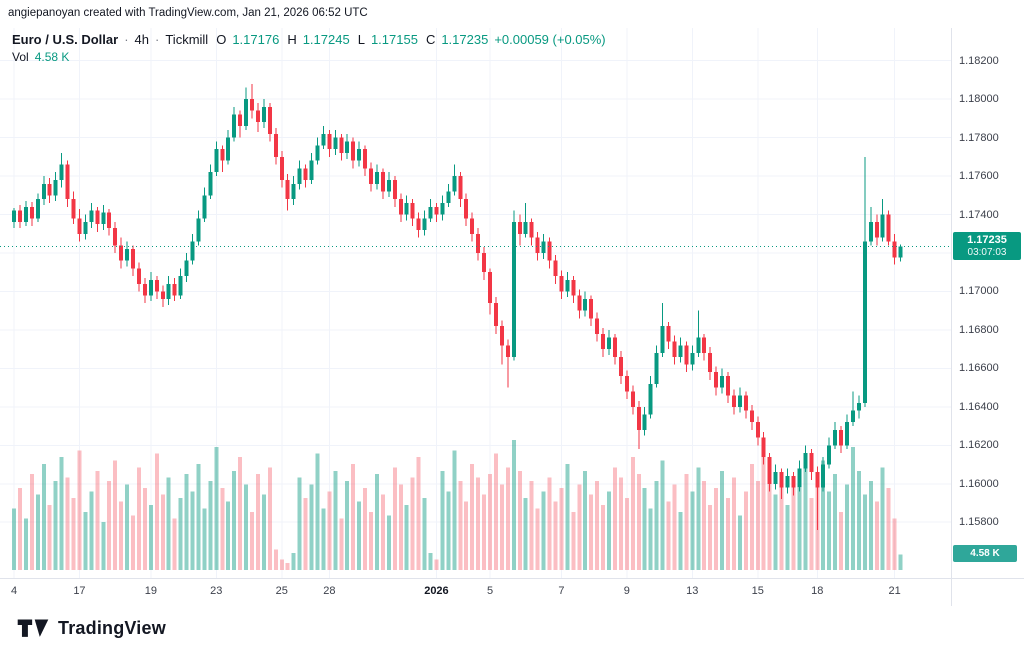  Describe the element at coordinates (757, 591) in the screenshot. I see `time-scale-label: 15` at that location.